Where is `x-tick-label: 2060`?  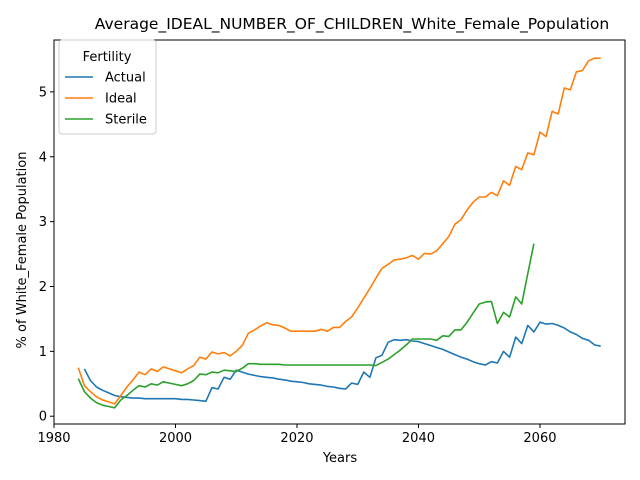 x-tick-label: 2060 is located at coordinates (539, 438).